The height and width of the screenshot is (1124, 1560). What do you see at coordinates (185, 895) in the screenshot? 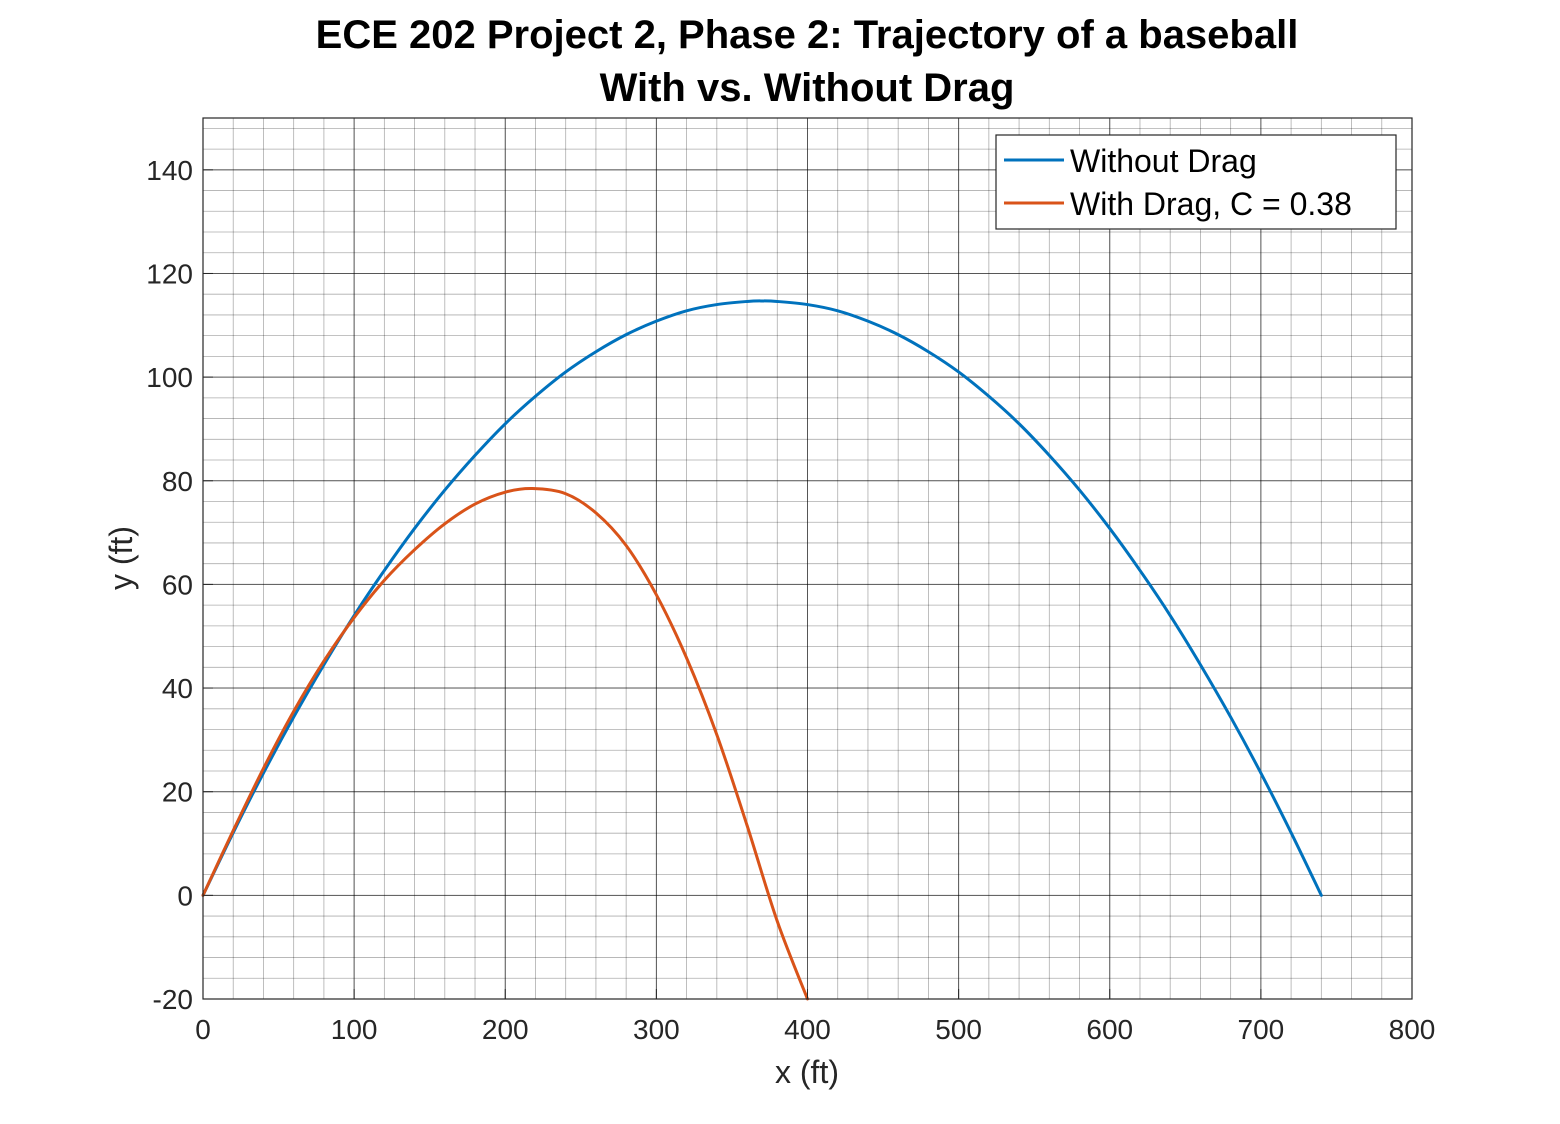
I see `y-tick-label: 0` at bounding box center [185, 895].